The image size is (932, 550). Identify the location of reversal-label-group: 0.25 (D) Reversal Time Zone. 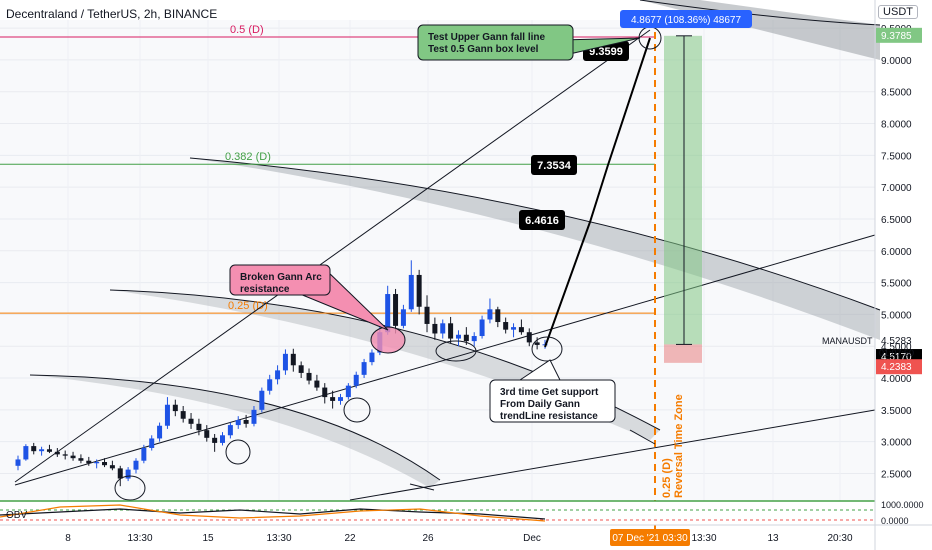
(673, 446).